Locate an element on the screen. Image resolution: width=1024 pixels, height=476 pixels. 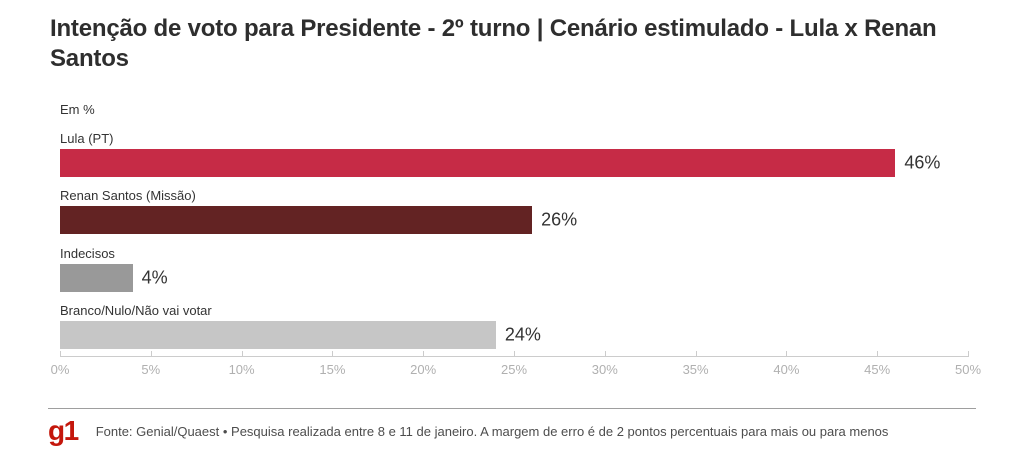
axis-tick-label: 30% is located at coordinates (604, 369).